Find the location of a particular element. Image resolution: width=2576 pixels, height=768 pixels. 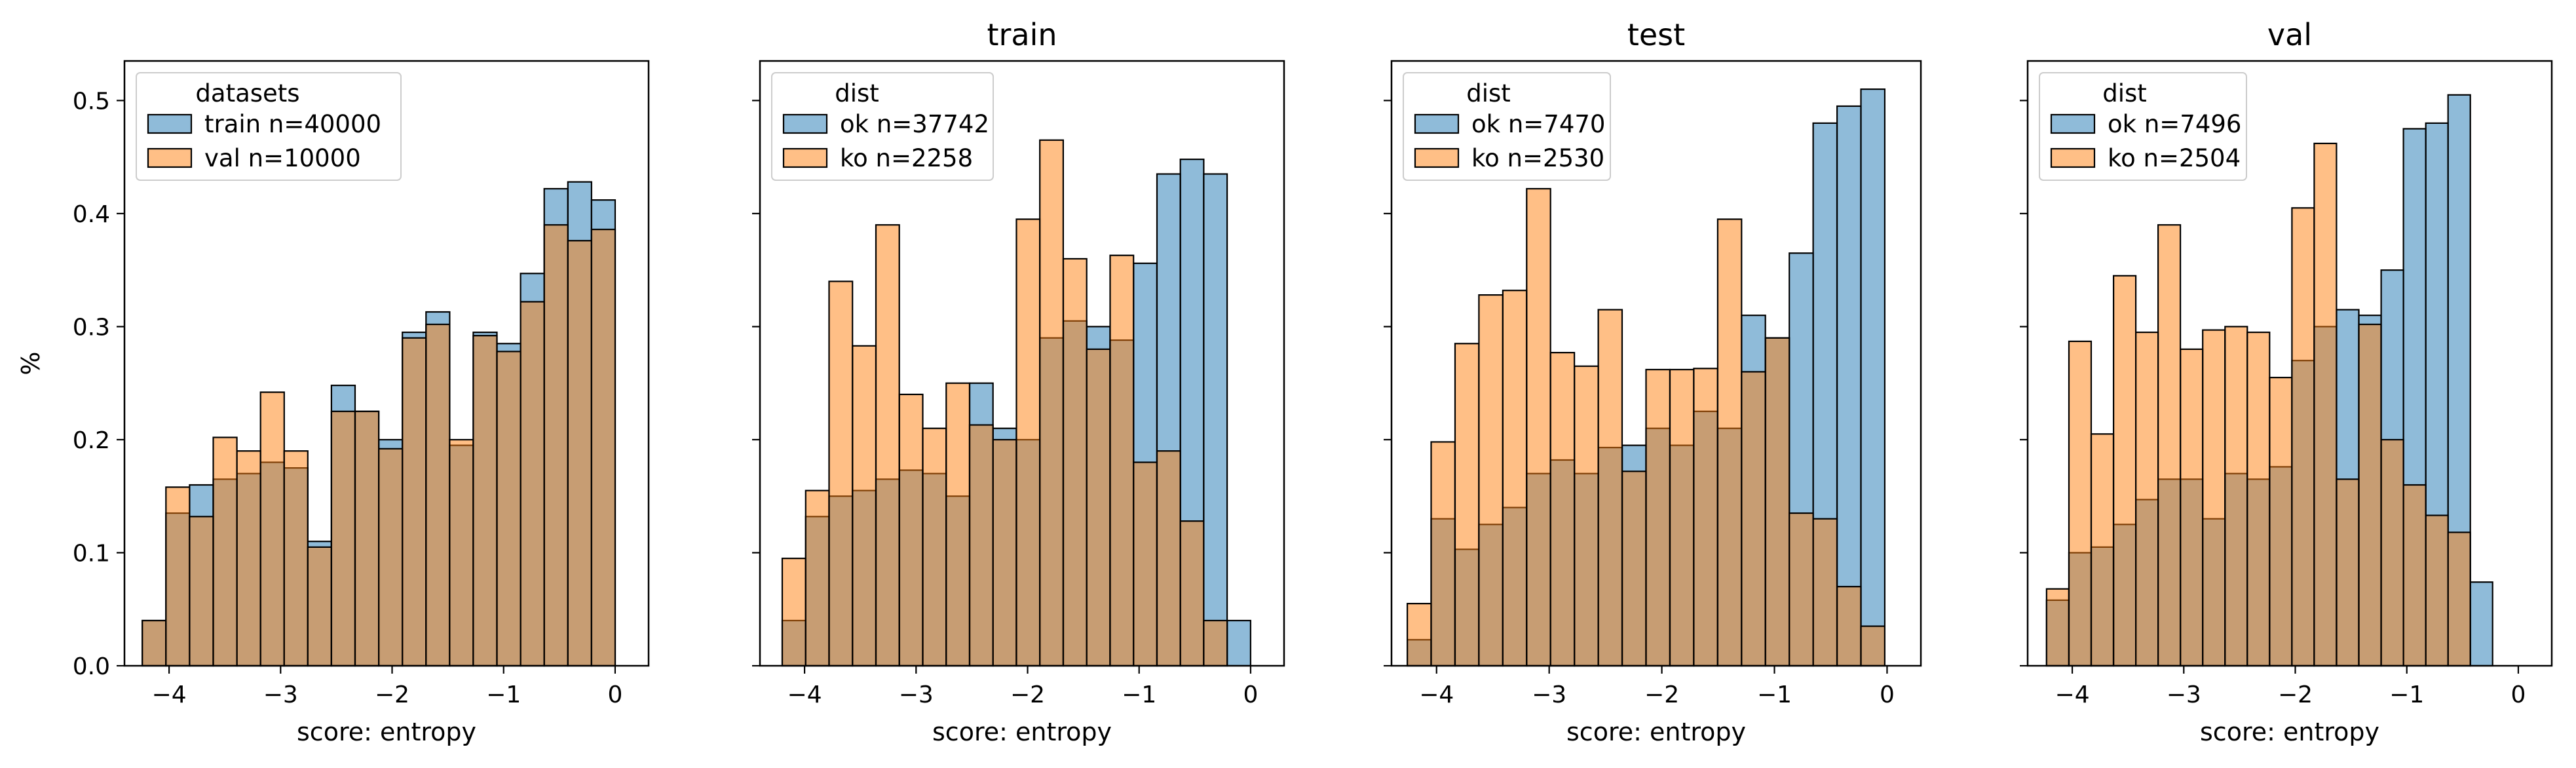

legend-box is located at coordinates (269, 126).